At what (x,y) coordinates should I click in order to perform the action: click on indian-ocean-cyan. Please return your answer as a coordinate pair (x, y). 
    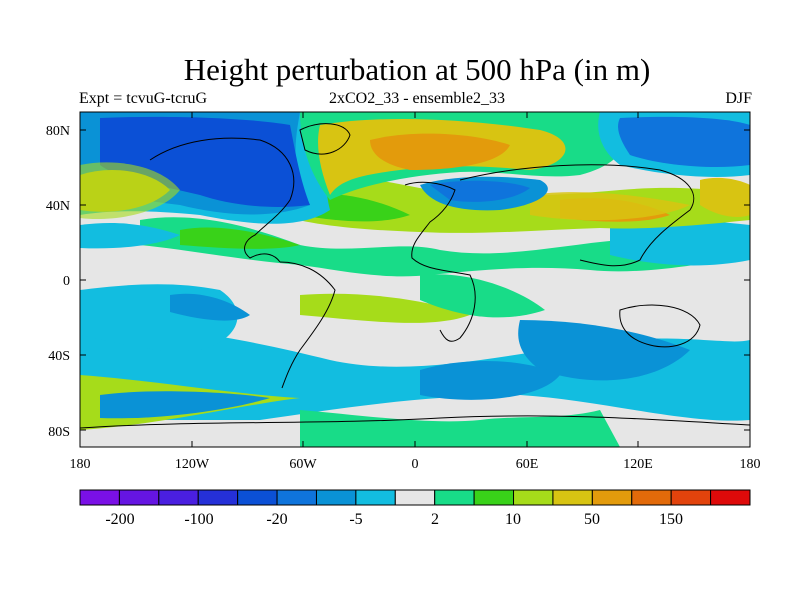
    Looking at the image, I should click on (604, 350).